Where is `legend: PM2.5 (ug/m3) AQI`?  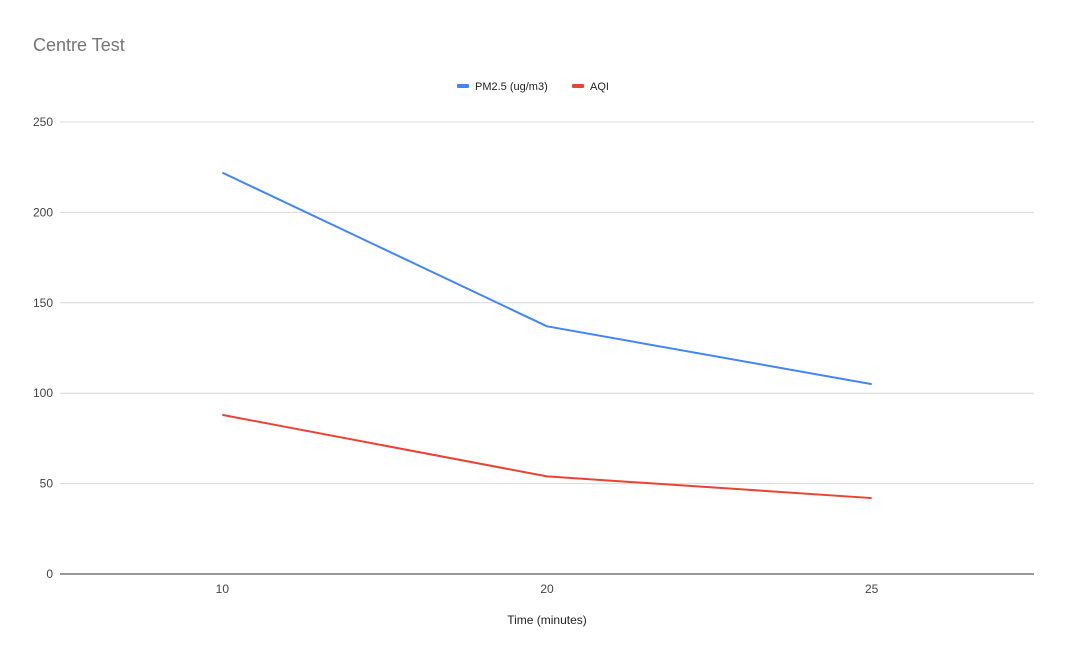 legend: PM2.5 (ug/m3) AQI is located at coordinates (533, 87).